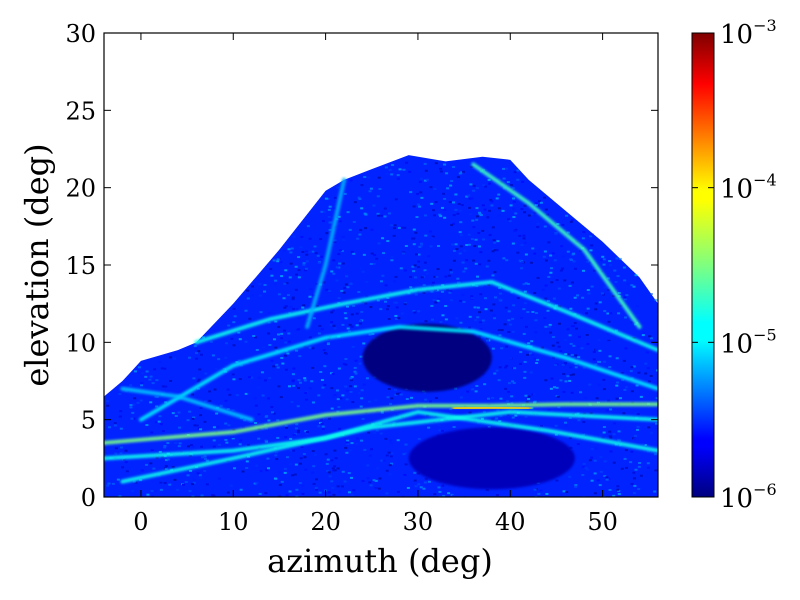 Image resolution: width=800 pixels, height=600 pixels. I want to click on band-upper-arc, so click(426, 316).